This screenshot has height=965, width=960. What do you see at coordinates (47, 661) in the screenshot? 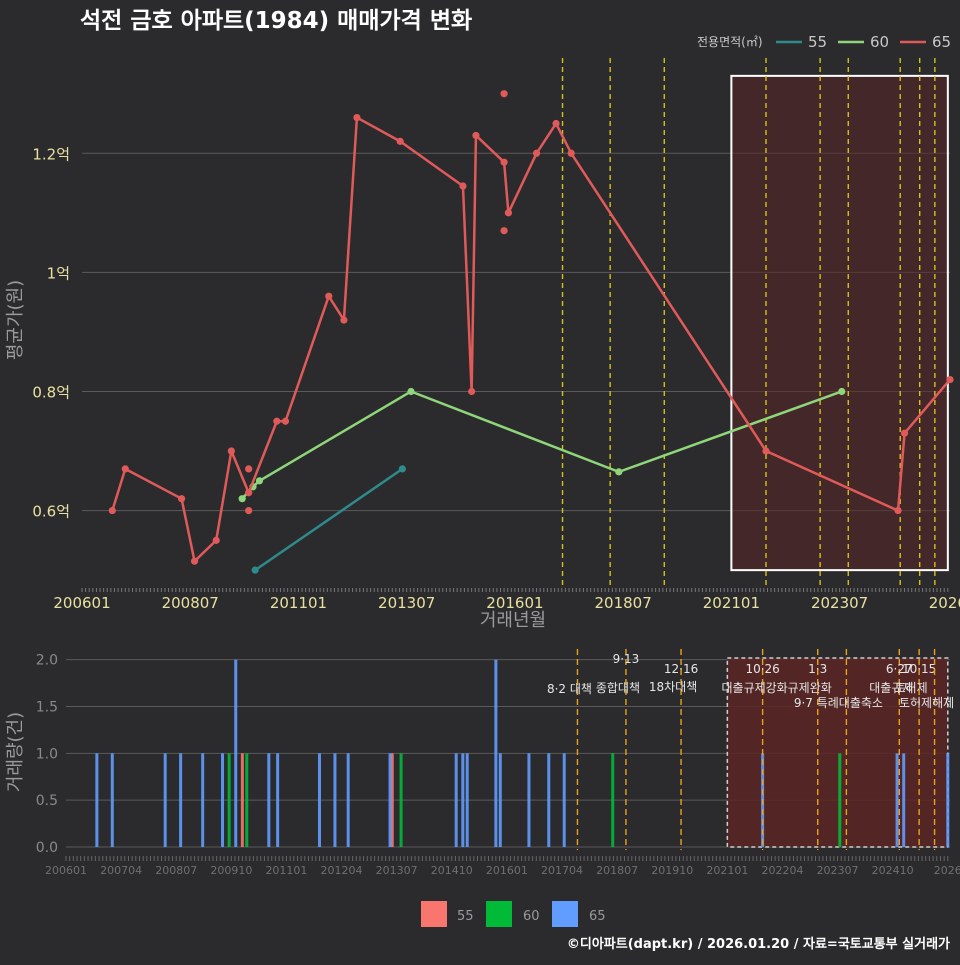
I see `y-tick-label: 2.0` at bounding box center [47, 661].